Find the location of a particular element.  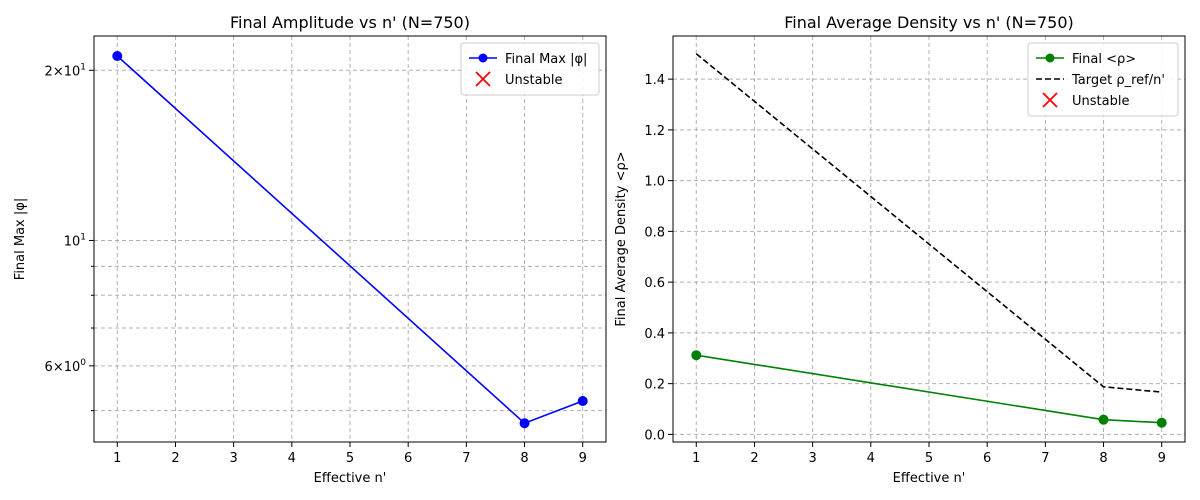

legend: Final Max |φ| Unstable is located at coordinates (530, 69).